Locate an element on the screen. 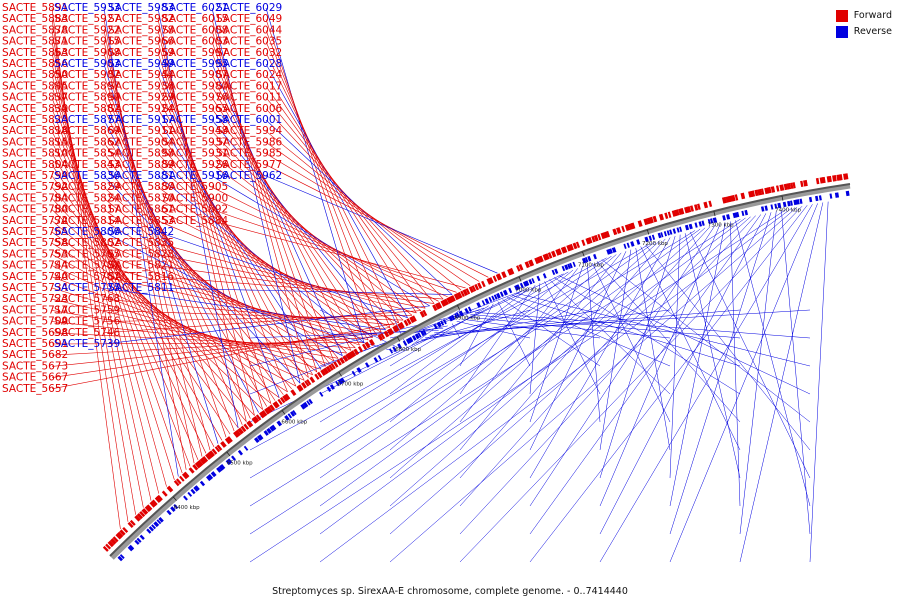 The width and height of the screenshot is (900, 600). gene-label: SACTE_5870 is located at coordinates (141, 198).